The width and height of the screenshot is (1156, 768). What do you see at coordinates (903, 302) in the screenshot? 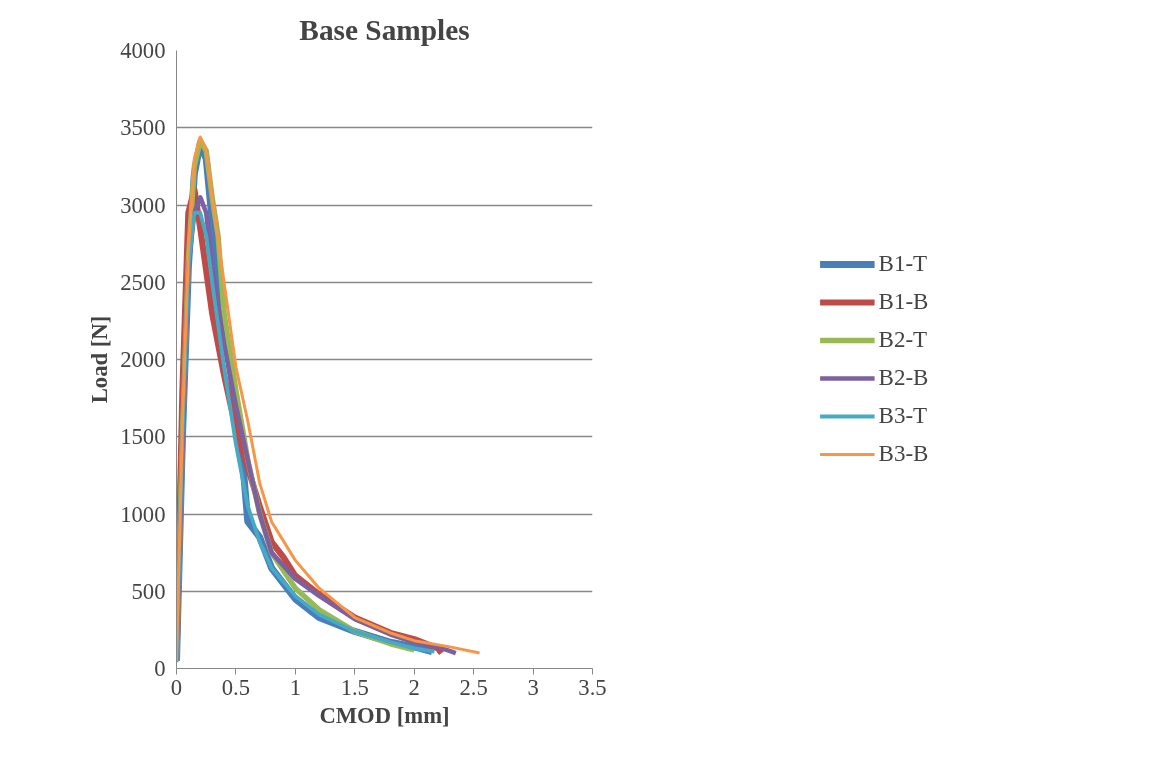
I see `legend-label: B1-B` at bounding box center [903, 302].